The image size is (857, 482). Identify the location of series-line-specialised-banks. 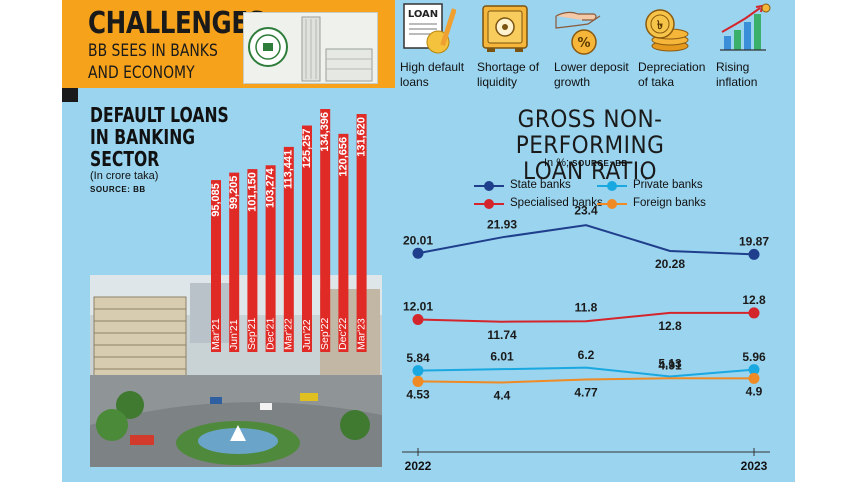
(585, 317).